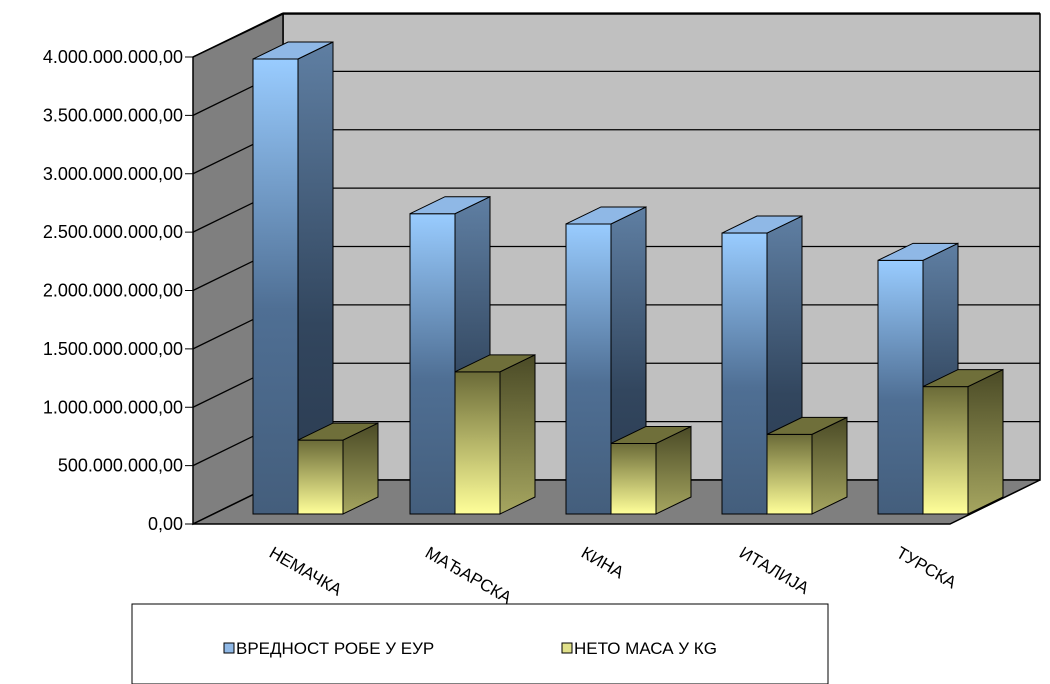  What do you see at coordinates (926, 568) in the screenshot?
I see `x-tick-label: ТУРСКА` at bounding box center [926, 568].